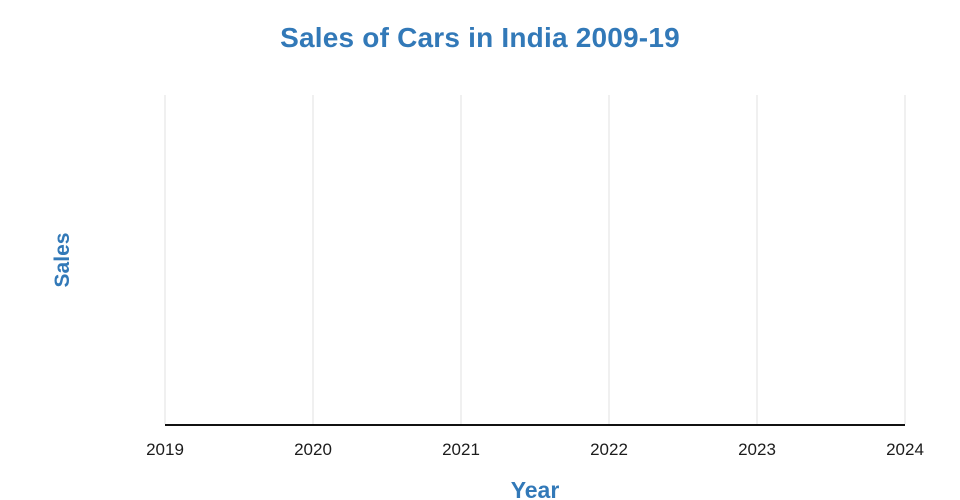  Describe the element at coordinates (905, 449) in the screenshot. I see `x-tick-label: 2024` at that location.